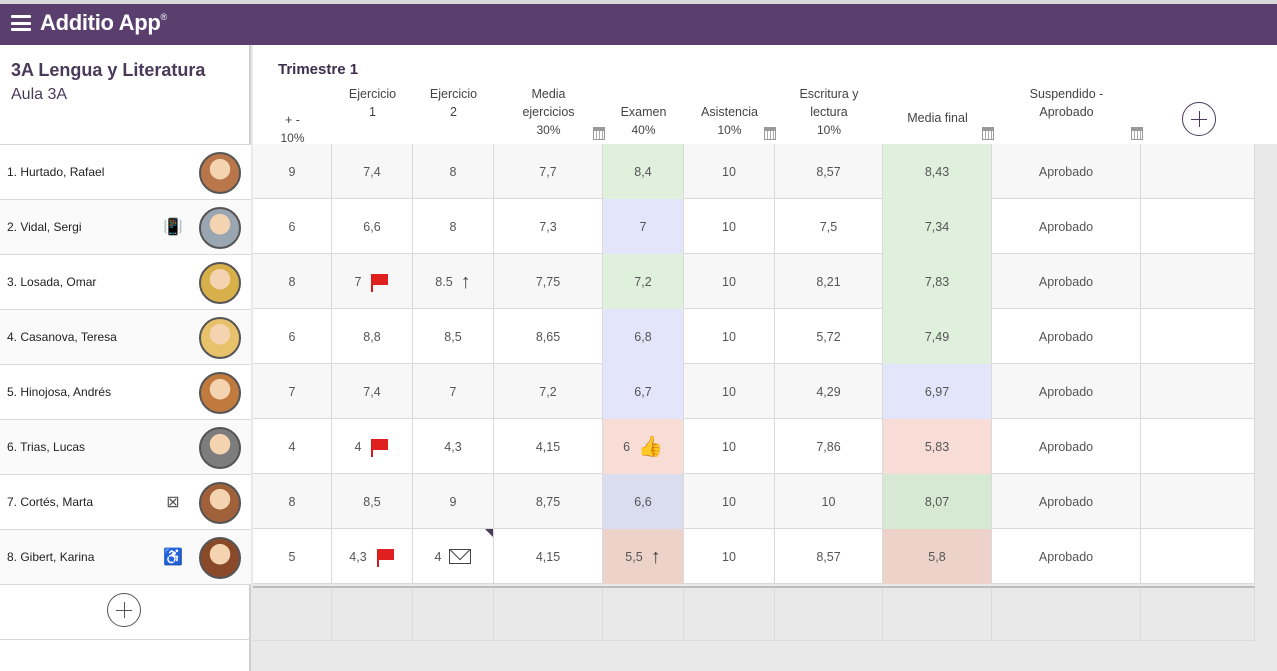 The width and height of the screenshot is (1277, 671). I want to click on grade-cell: 5,5 ↑, so click(643, 556).